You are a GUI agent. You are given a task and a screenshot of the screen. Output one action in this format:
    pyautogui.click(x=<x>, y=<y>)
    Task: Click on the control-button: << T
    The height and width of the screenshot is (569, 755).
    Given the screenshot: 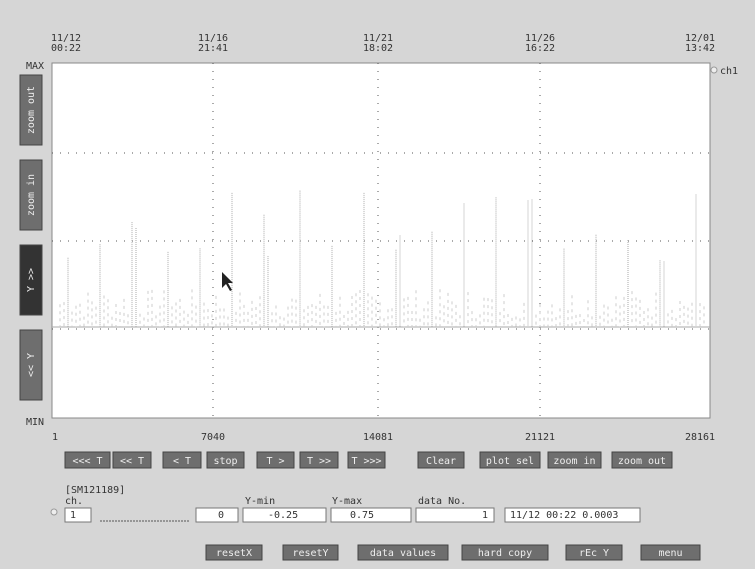 What is the action you would take?
    pyautogui.click(x=132, y=460)
    